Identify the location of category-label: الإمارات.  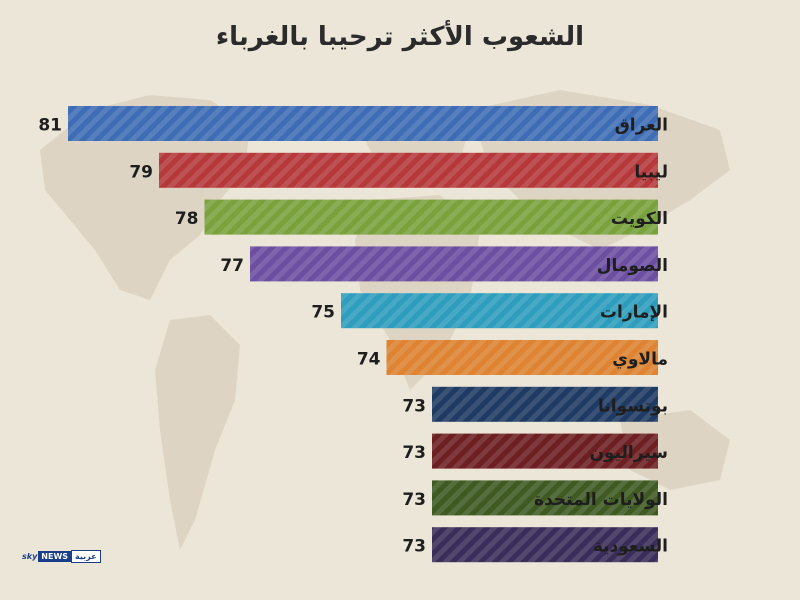
(634, 313).